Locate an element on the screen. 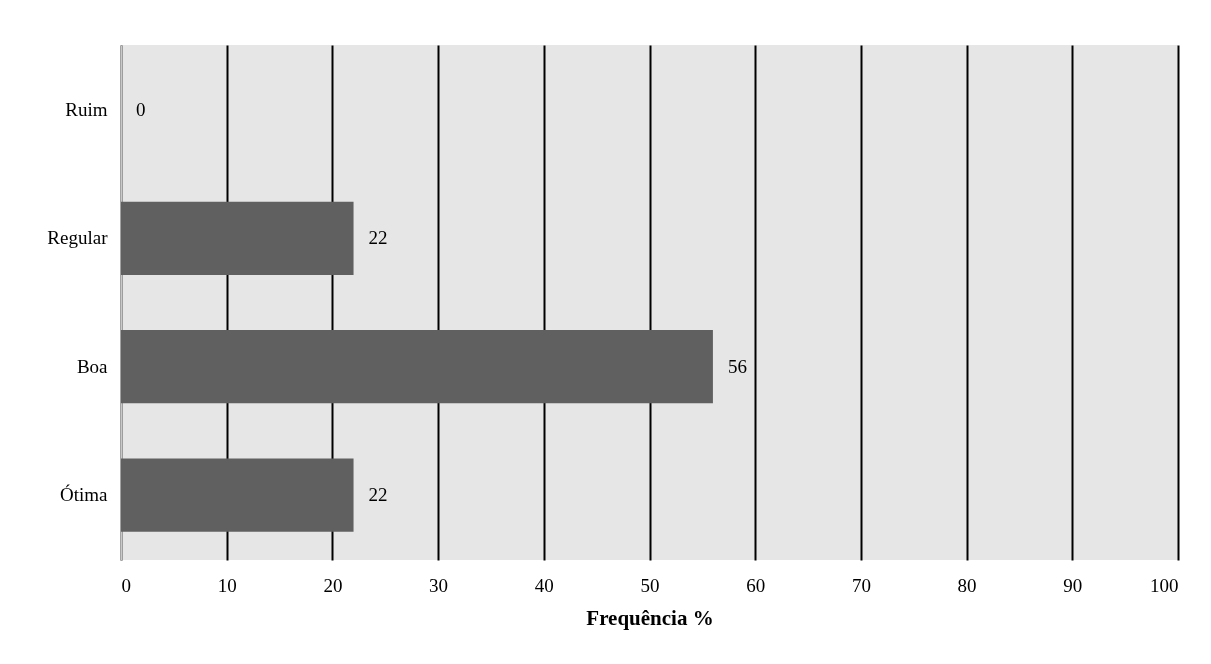 Image resolution: width=1211 pixels, height=664 pixels. x-tick-label: 20 is located at coordinates (333, 585).